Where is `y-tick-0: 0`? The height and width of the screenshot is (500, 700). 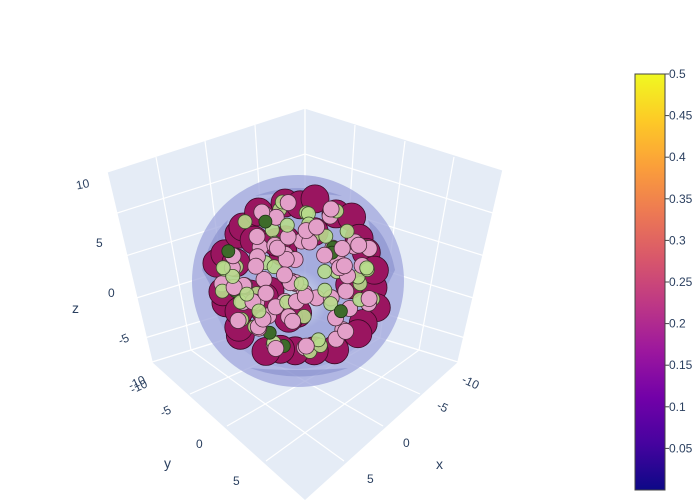 y-tick-0: 0 is located at coordinates (199, 444).